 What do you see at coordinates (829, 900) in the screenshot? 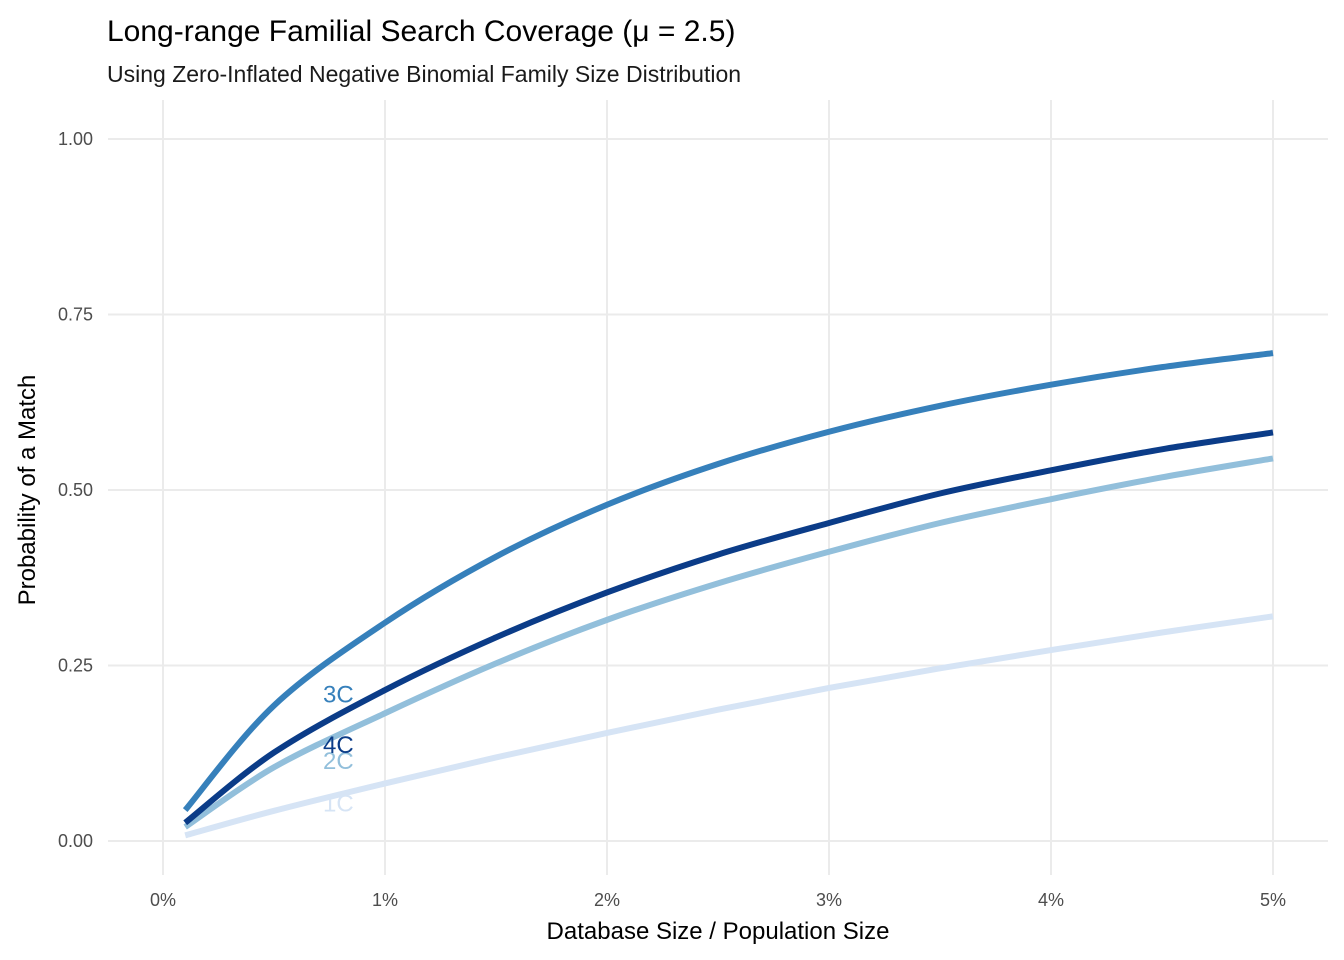
I see `x-tick-label: 3%` at bounding box center [829, 900].